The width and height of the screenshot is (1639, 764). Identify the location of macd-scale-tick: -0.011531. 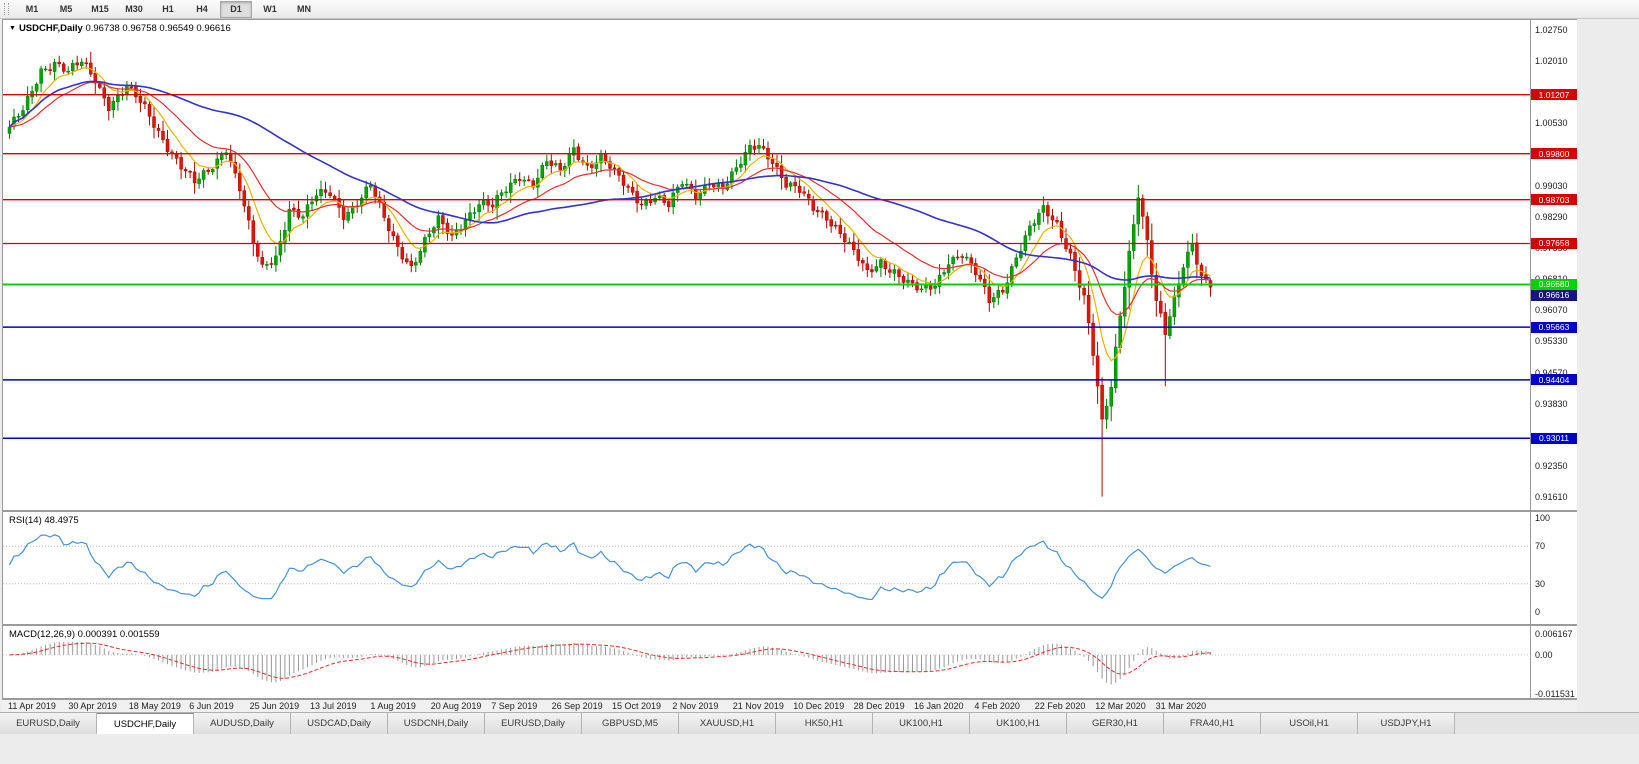
(1555, 694).